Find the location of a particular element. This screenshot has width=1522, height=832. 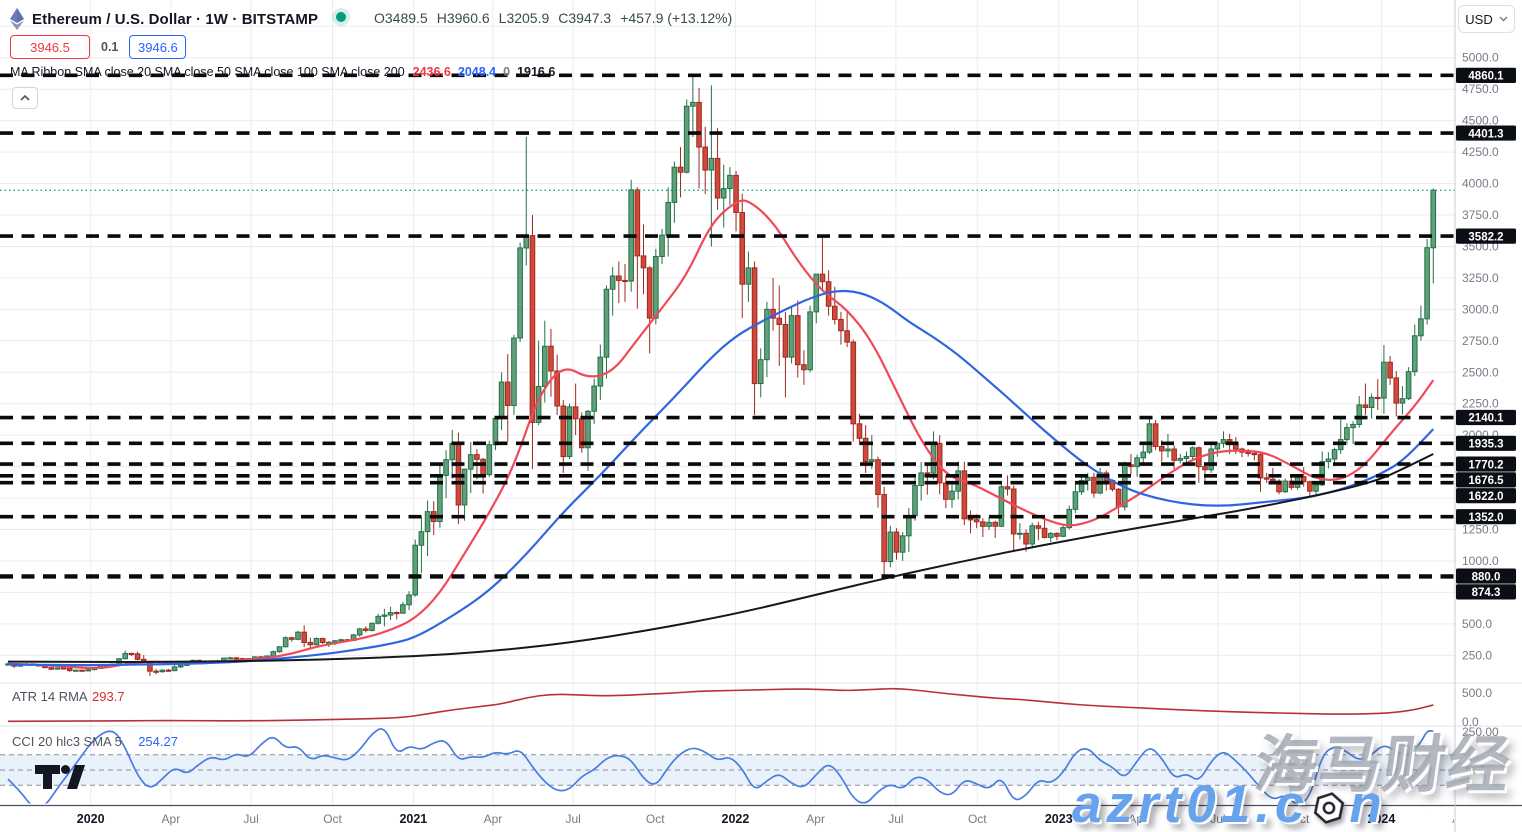

ohlc-high: H3960.6 is located at coordinates (463, 18).